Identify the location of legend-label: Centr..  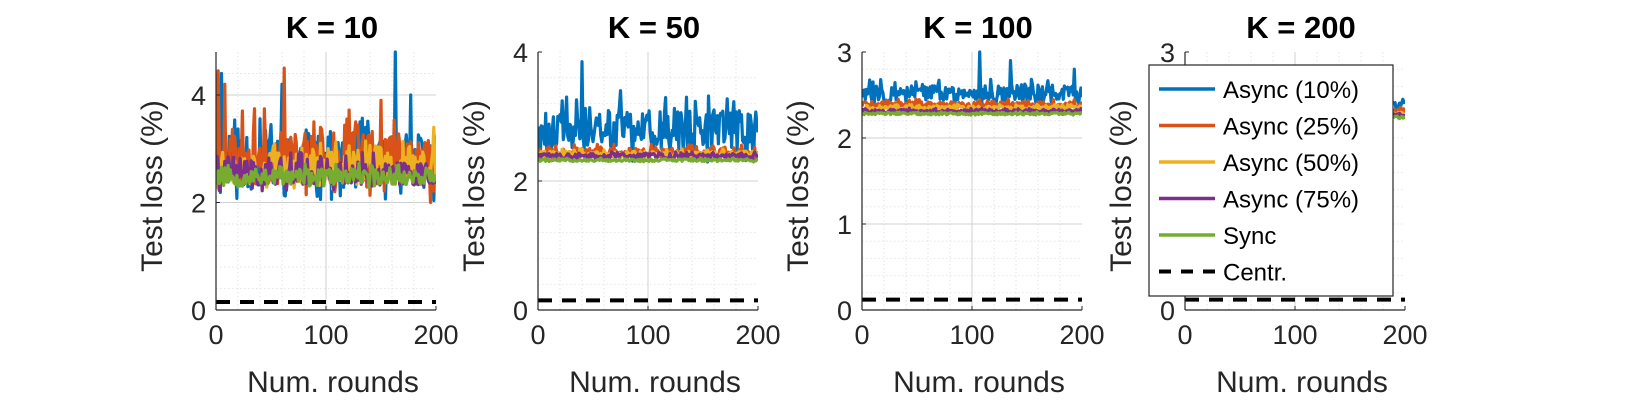
(1255, 273).